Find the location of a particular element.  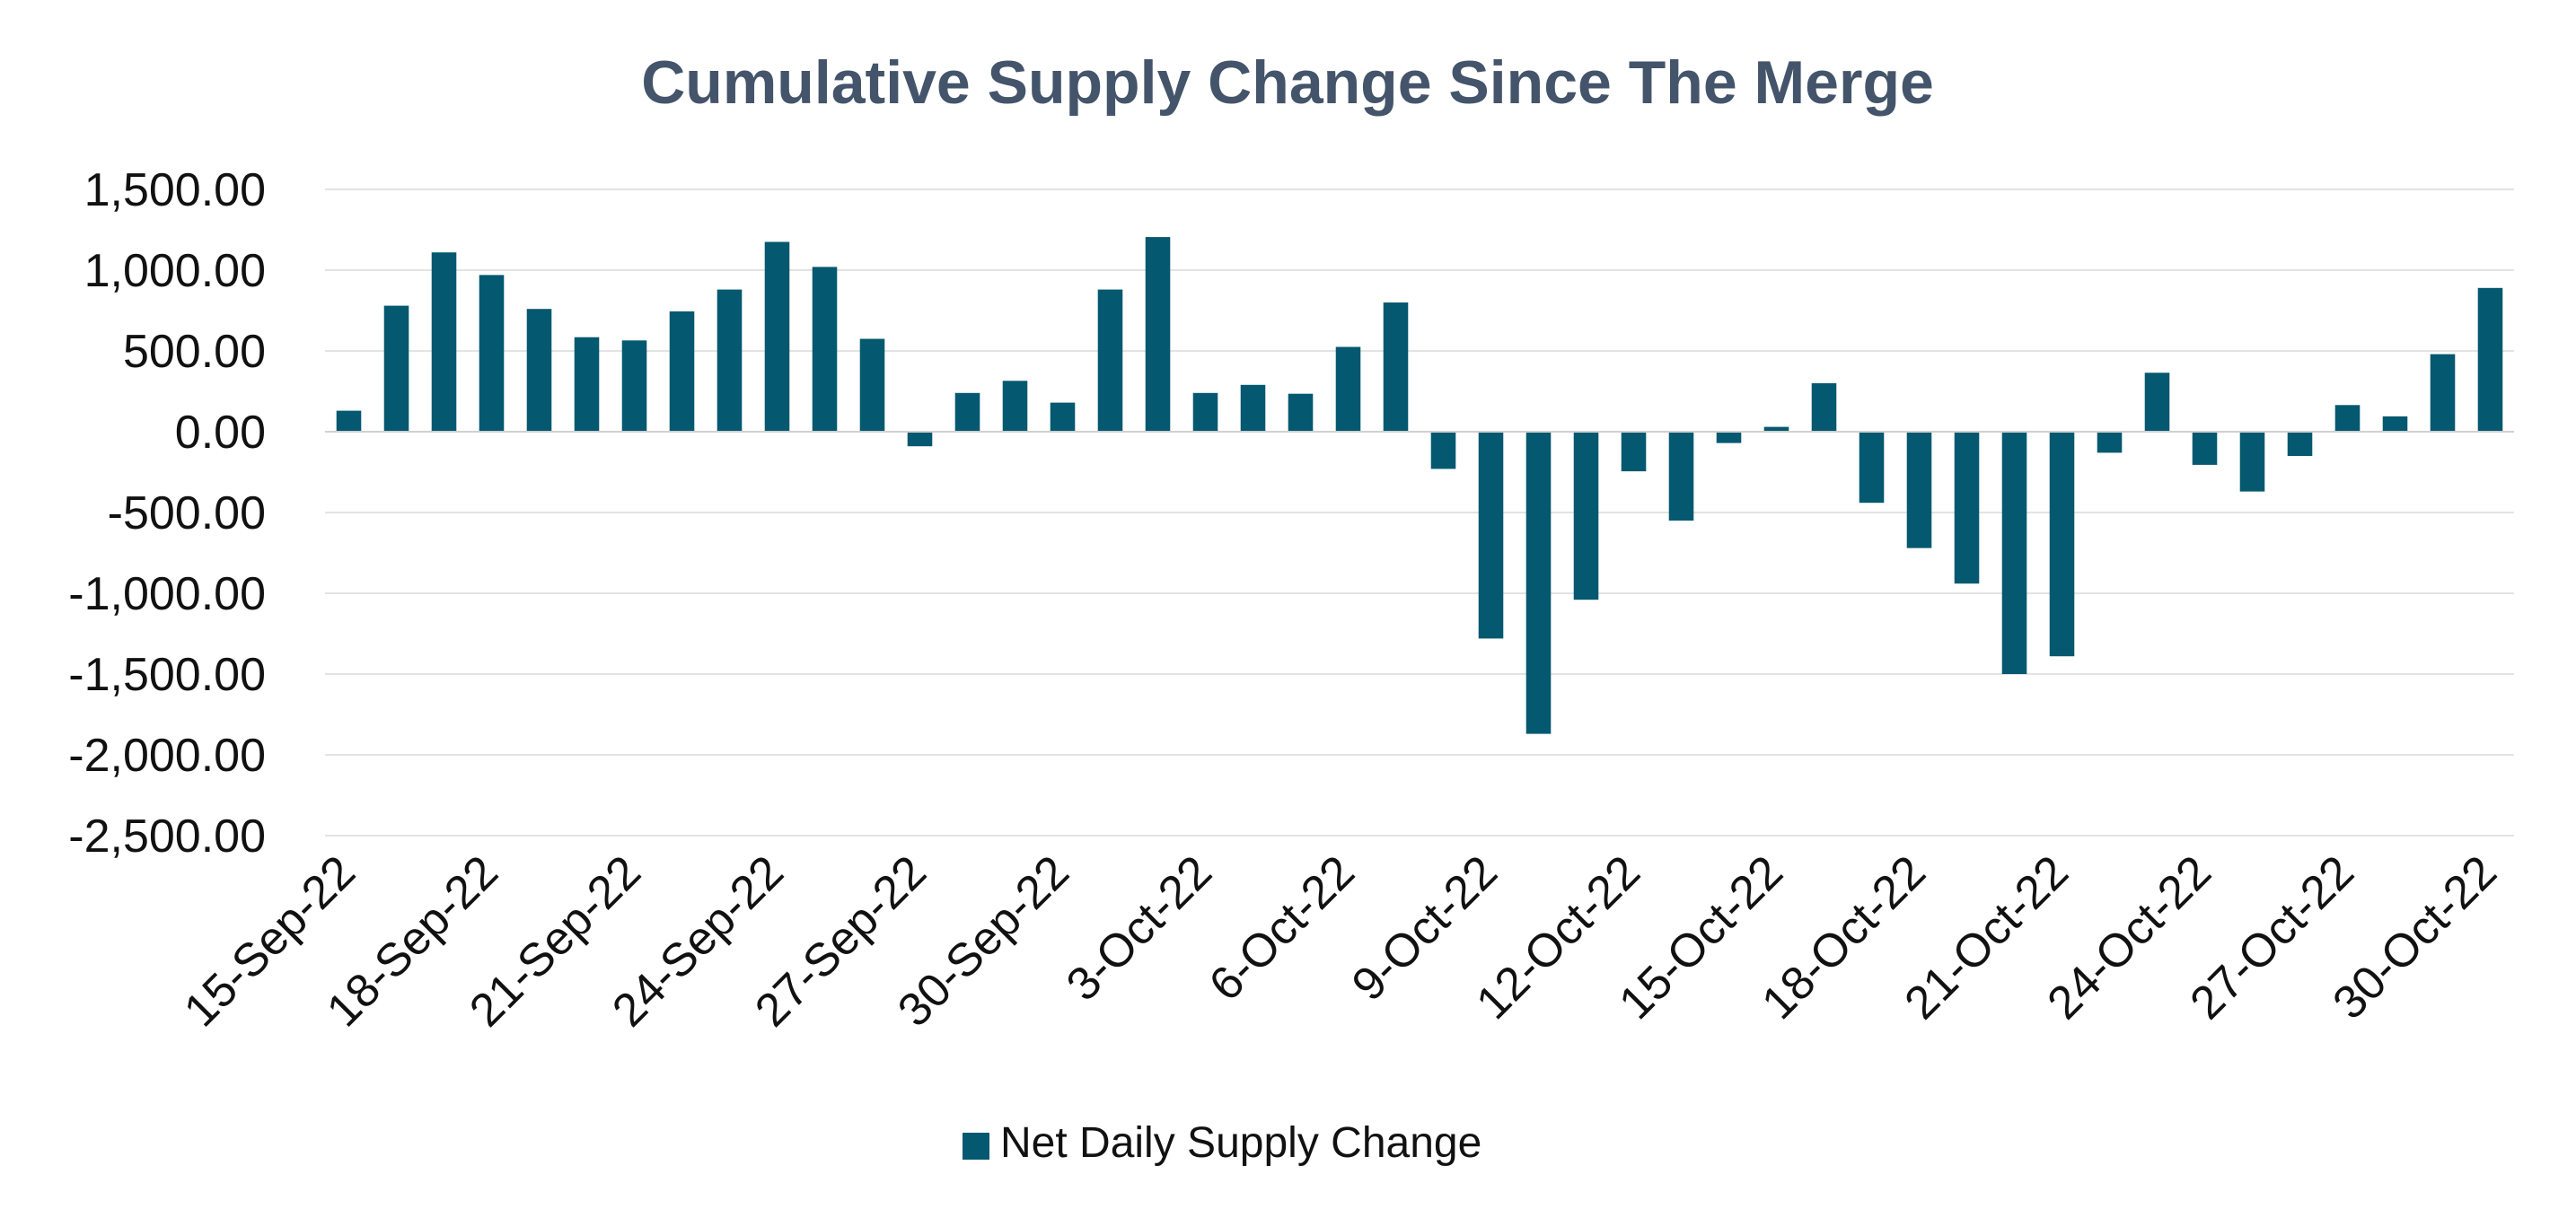

y-tick-label: 1,000.00 is located at coordinates (175, 271).